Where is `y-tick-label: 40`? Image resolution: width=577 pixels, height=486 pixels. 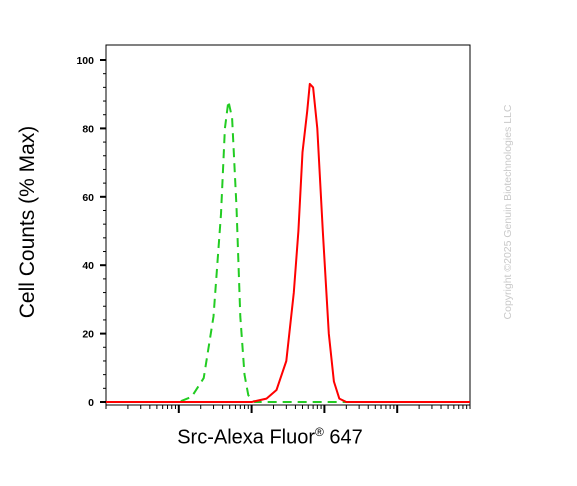
y-tick-label: 40 is located at coordinates (88, 266).